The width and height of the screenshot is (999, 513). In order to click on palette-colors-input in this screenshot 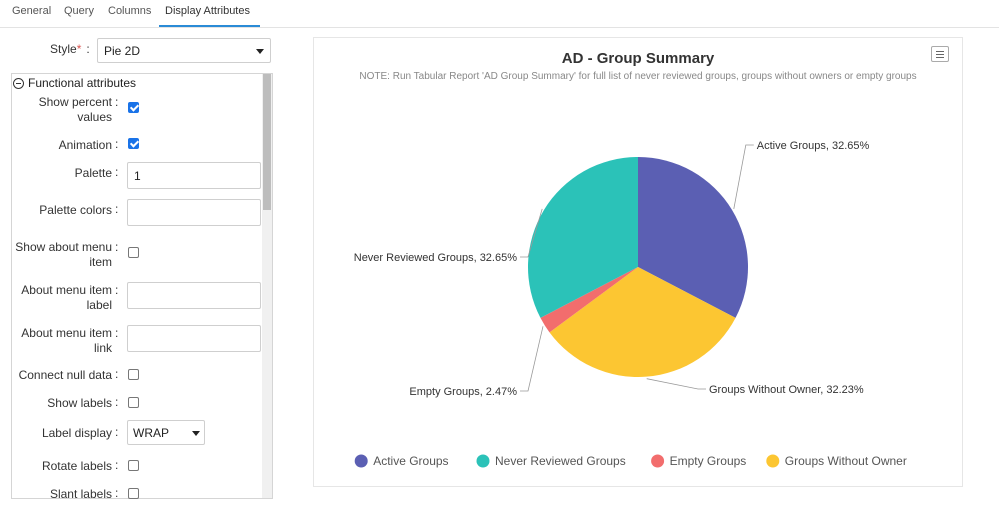, I will do `click(194, 212)`.